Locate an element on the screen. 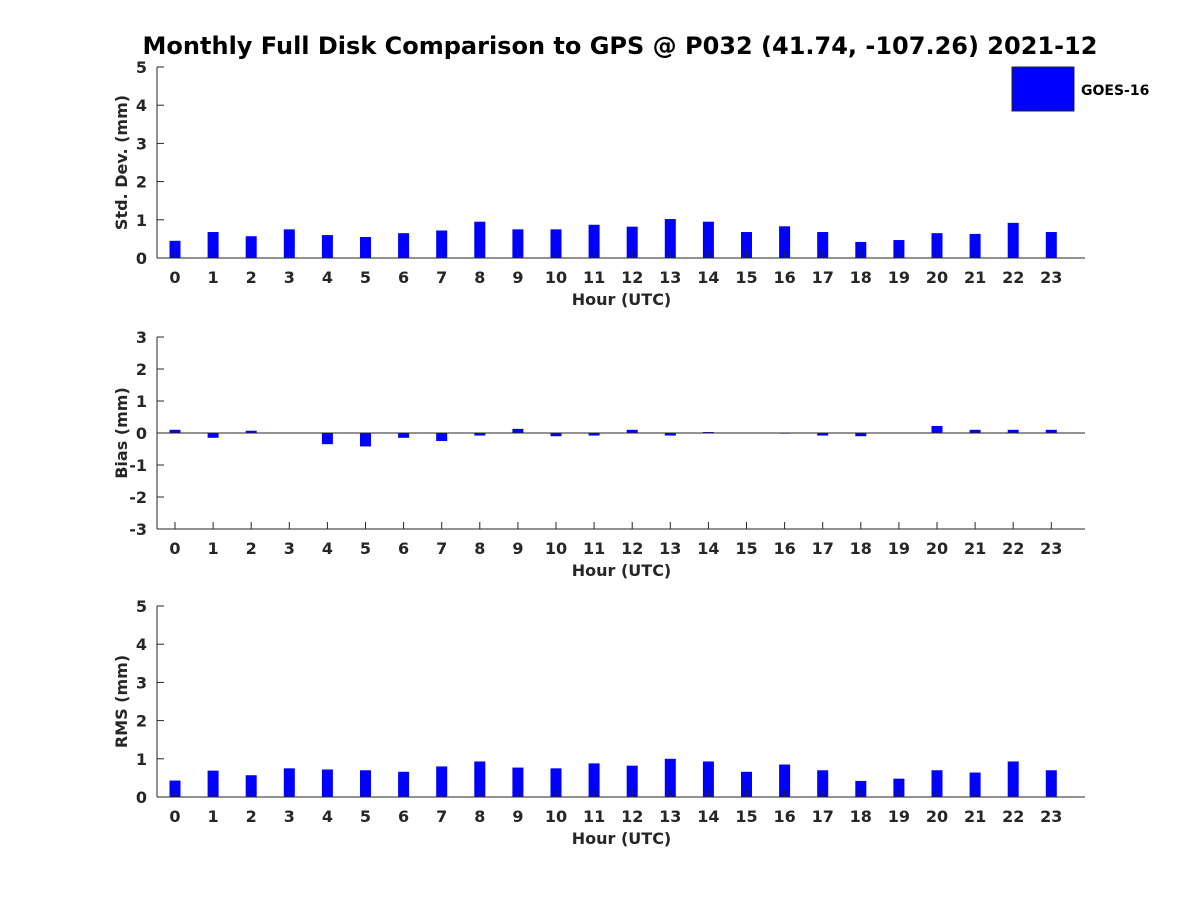  x-tick-label: 13 is located at coordinates (670, 816).